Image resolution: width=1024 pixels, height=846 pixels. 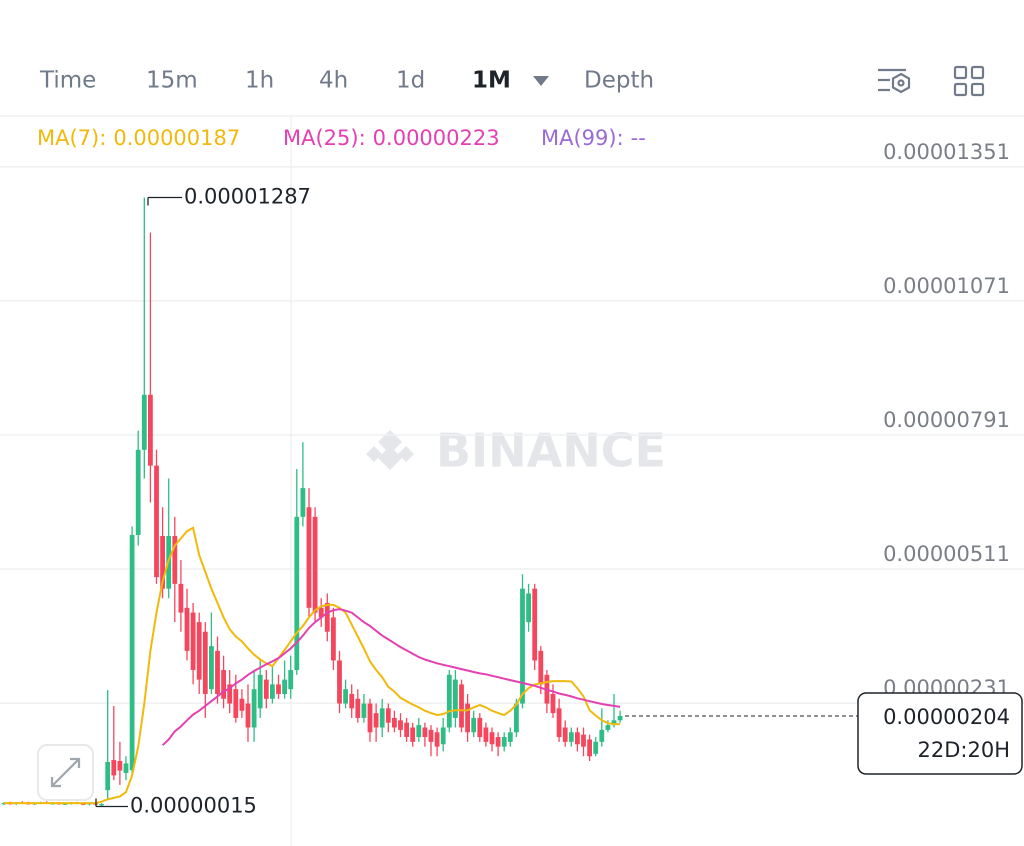 I want to click on legend-name: MA(7):, so click(x=71, y=138).